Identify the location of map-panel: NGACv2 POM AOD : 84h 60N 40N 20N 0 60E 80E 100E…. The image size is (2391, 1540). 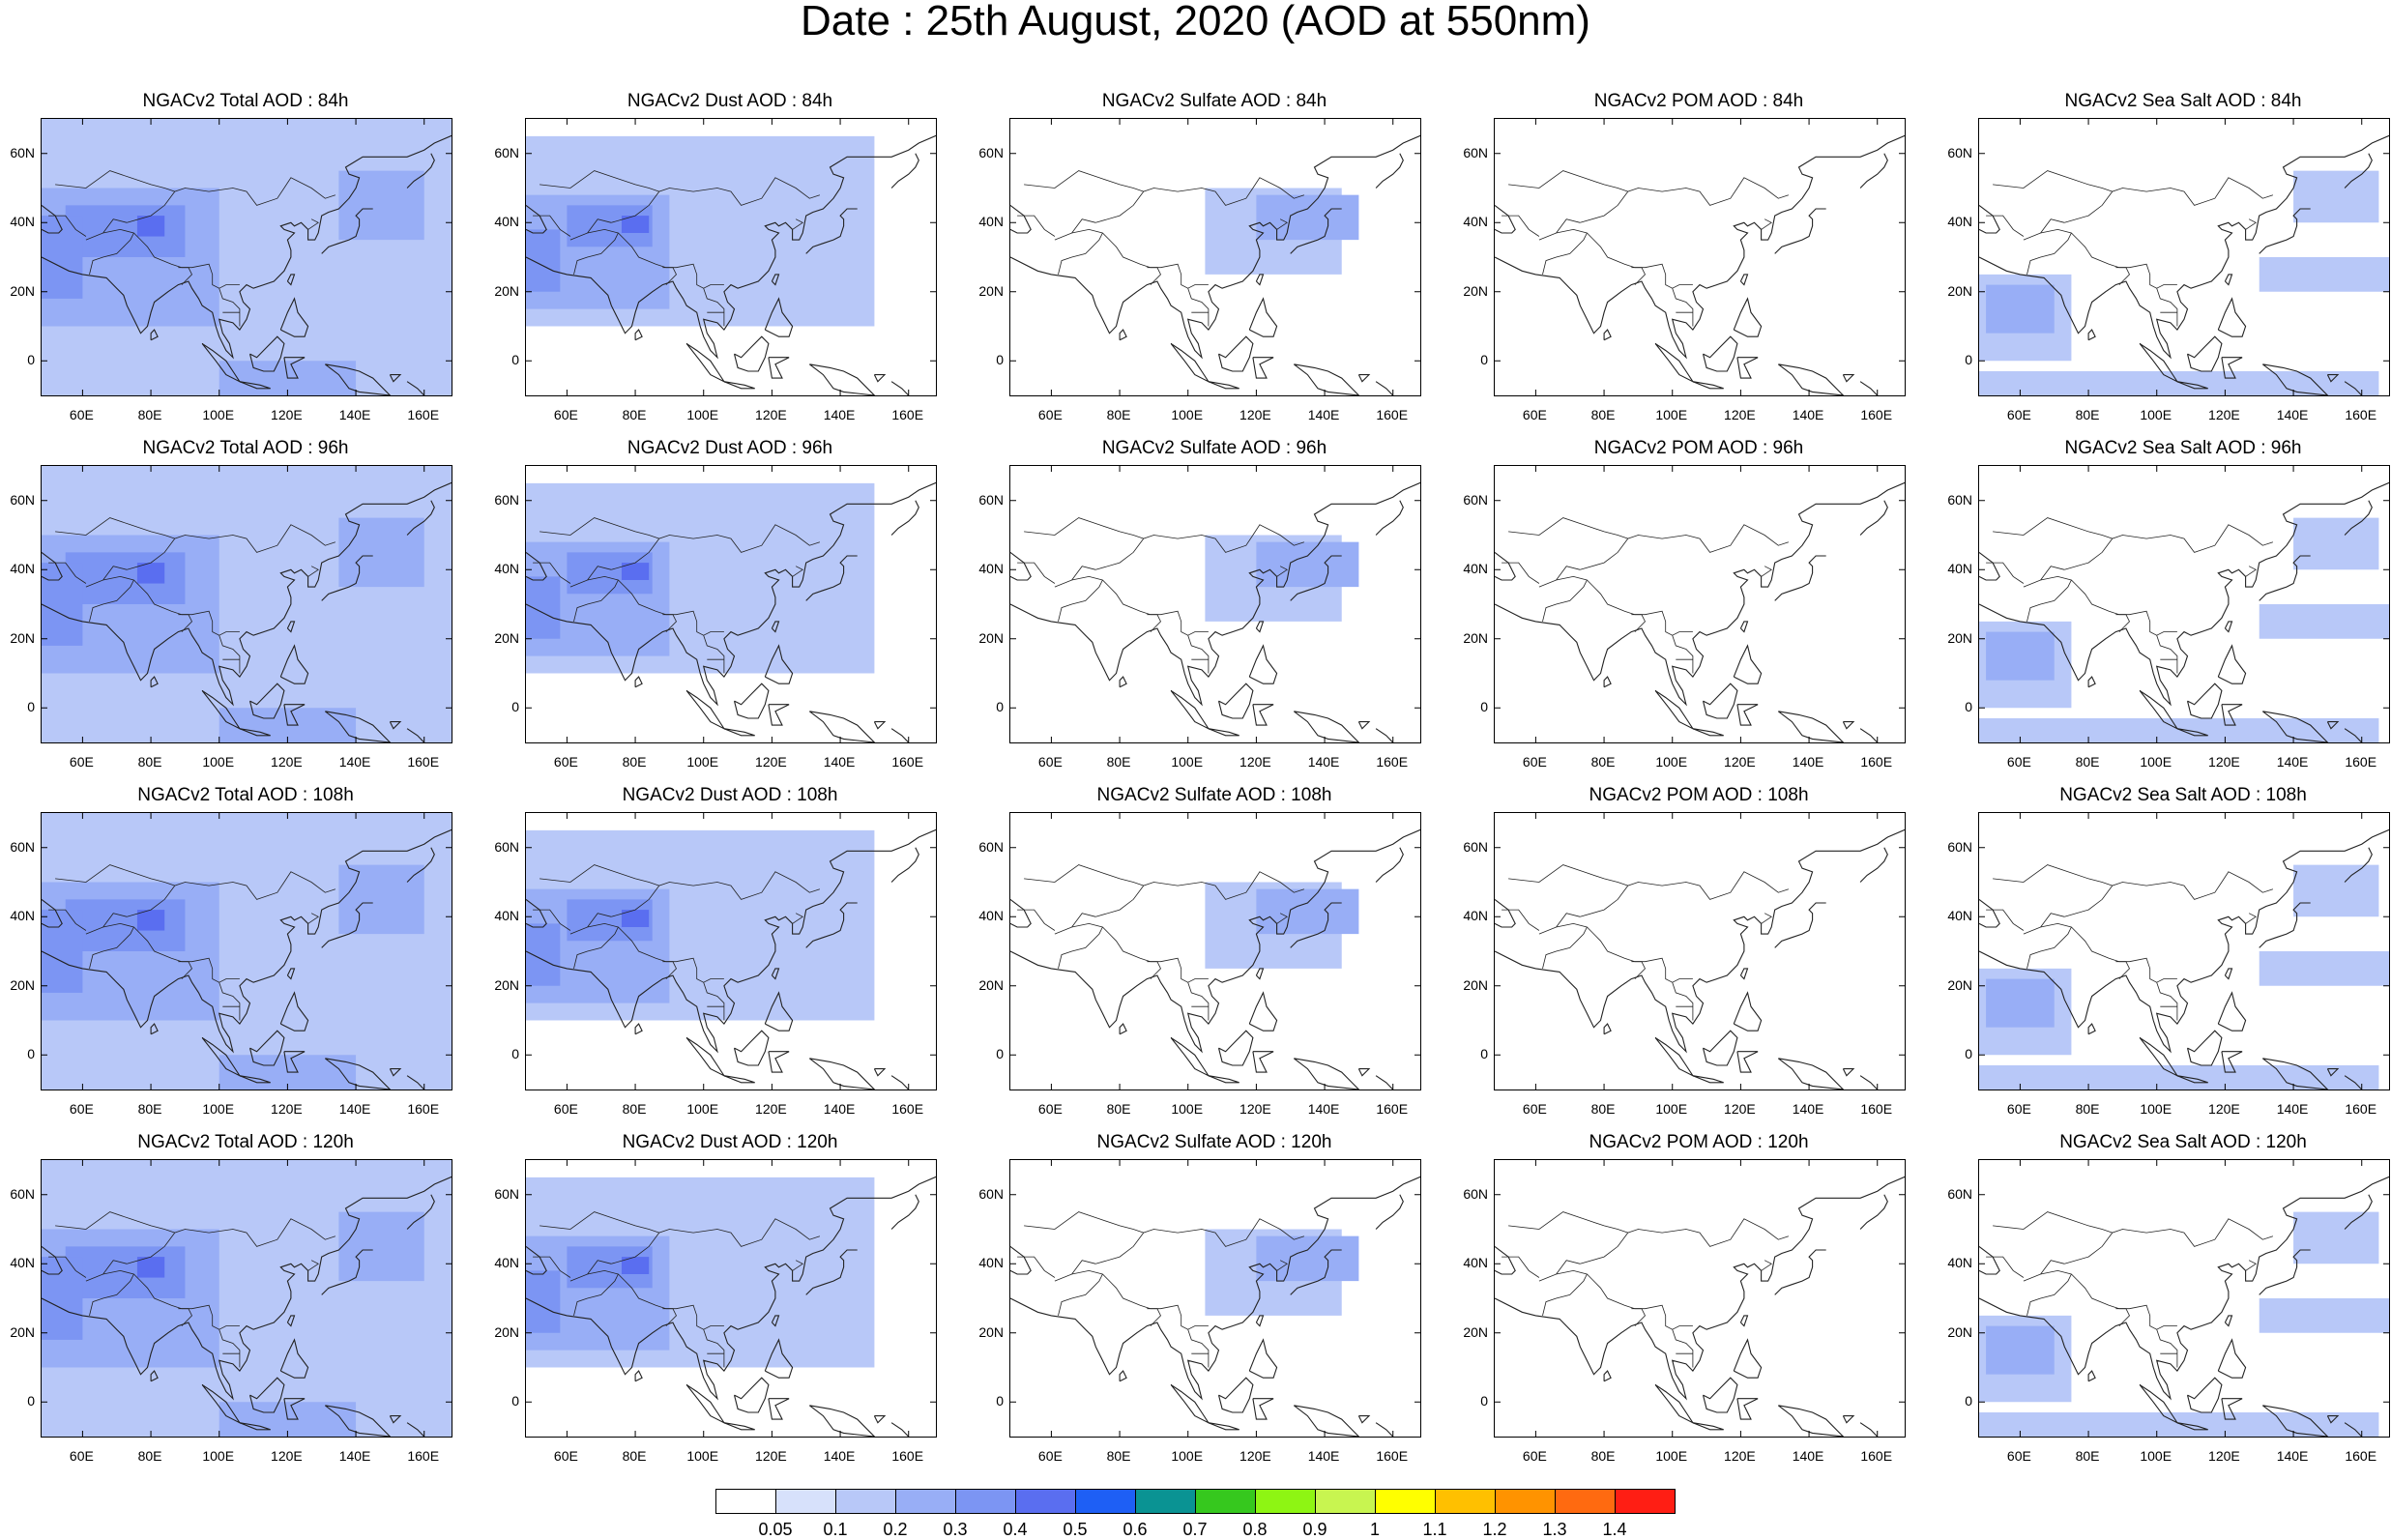
(1692, 257).